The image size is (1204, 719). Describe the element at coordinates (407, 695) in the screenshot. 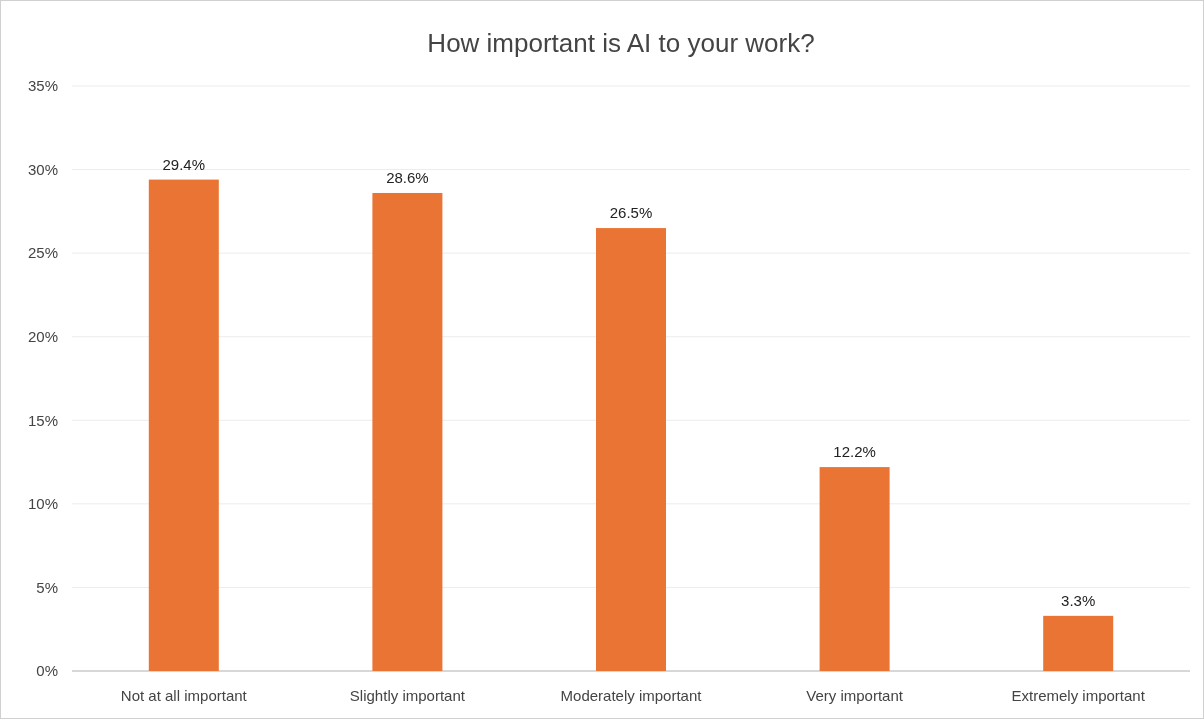

I see `x-tick-label: Slightly important` at that location.